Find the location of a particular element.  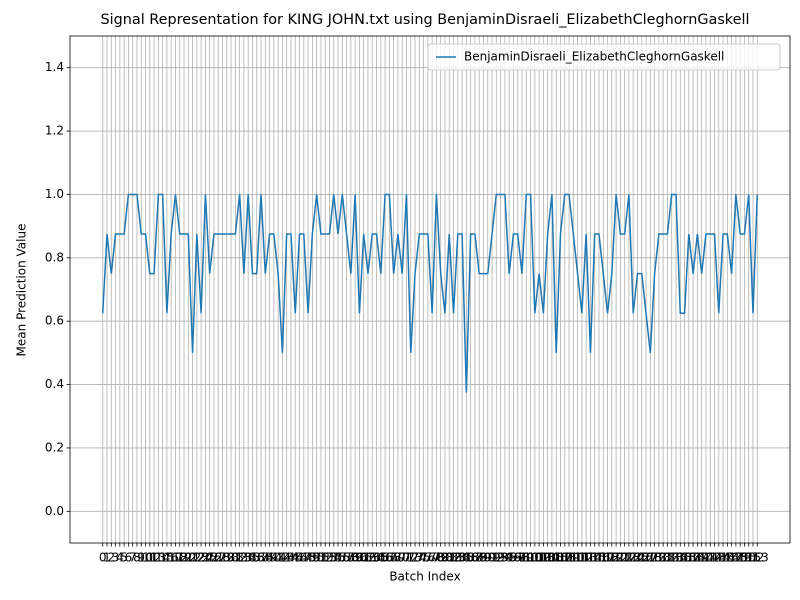

x-tick-label: 82 is located at coordinates (453, 558).